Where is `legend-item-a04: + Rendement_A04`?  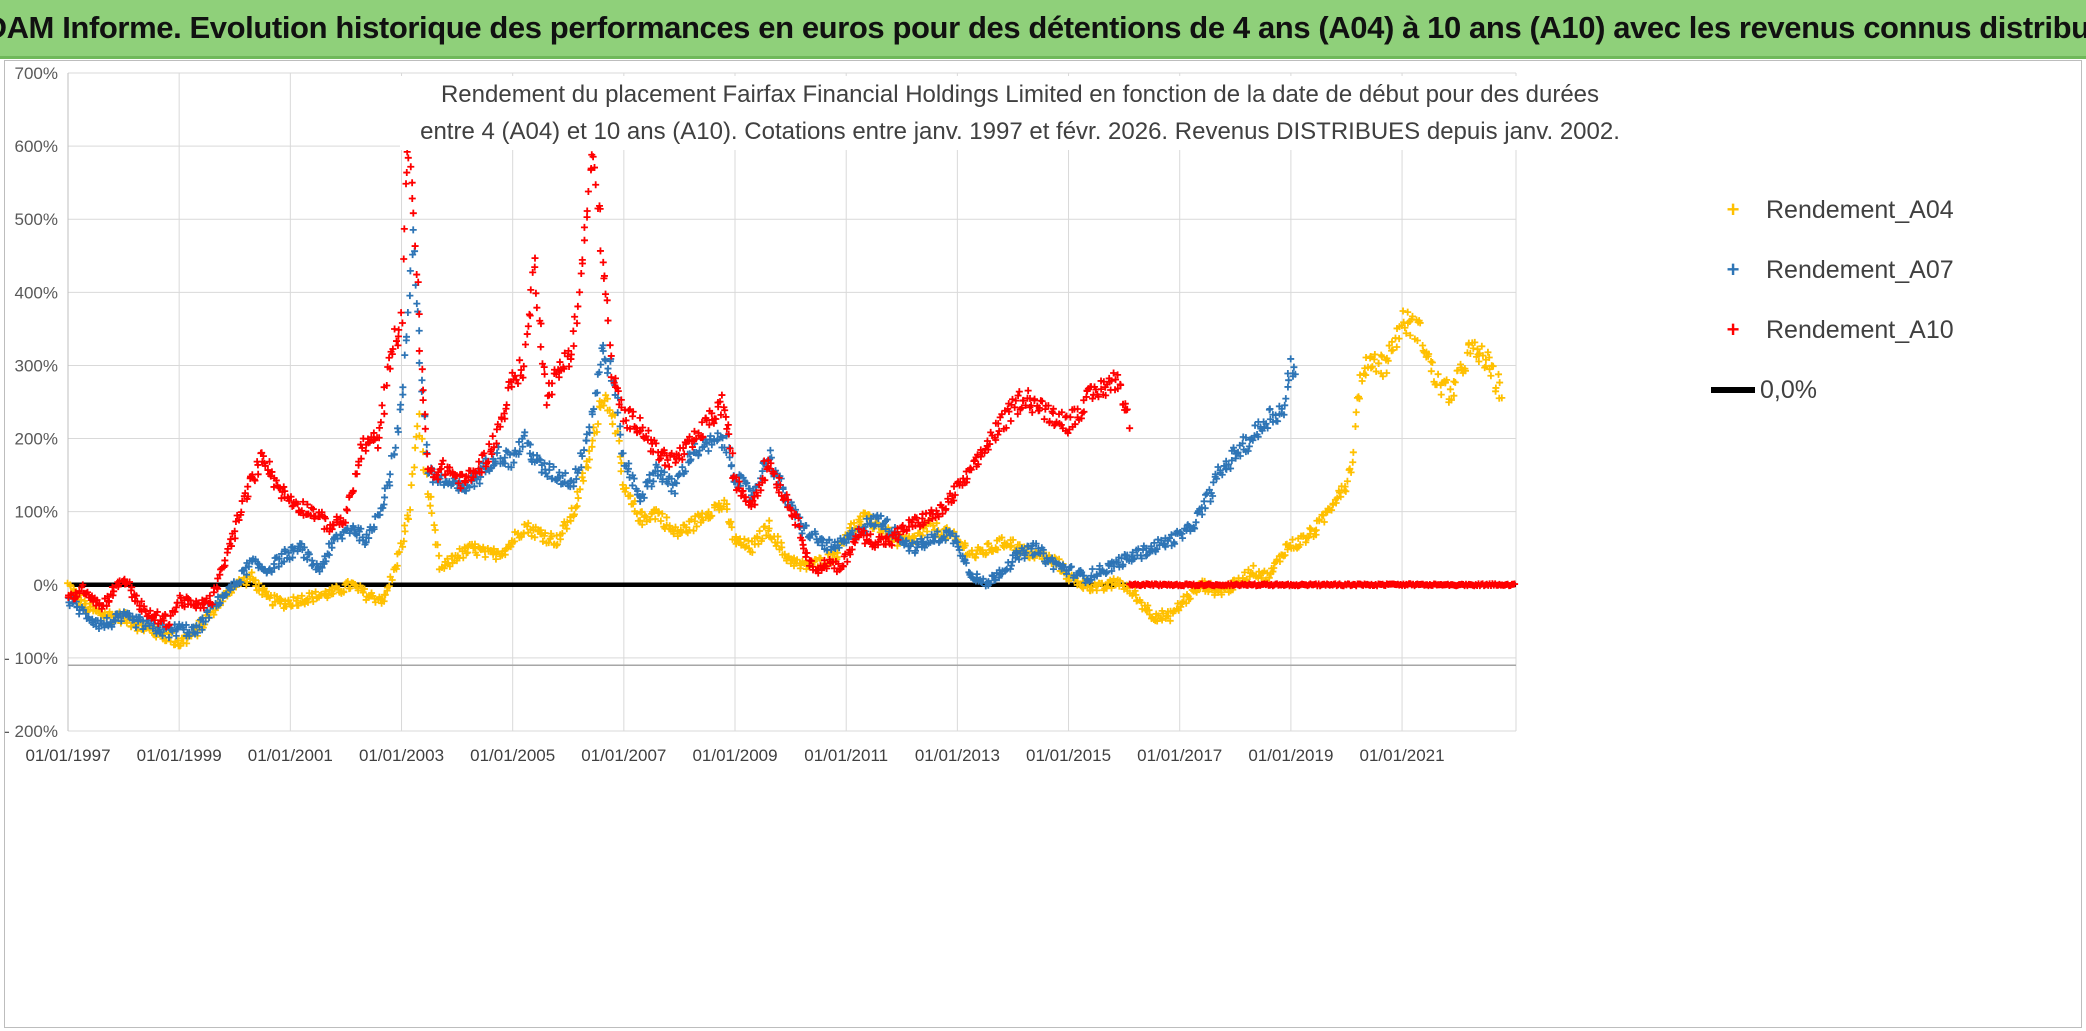 legend-item-a04: + Rendement_A04 is located at coordinates (1848, 210).